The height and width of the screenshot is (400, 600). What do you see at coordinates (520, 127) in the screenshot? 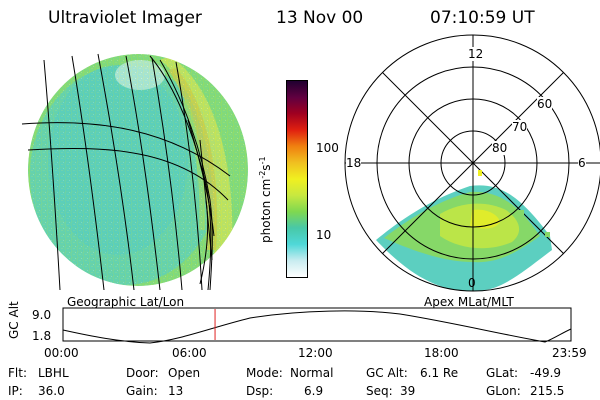
I see `mlat-70-label: 70` at bounding box center [520, 127].